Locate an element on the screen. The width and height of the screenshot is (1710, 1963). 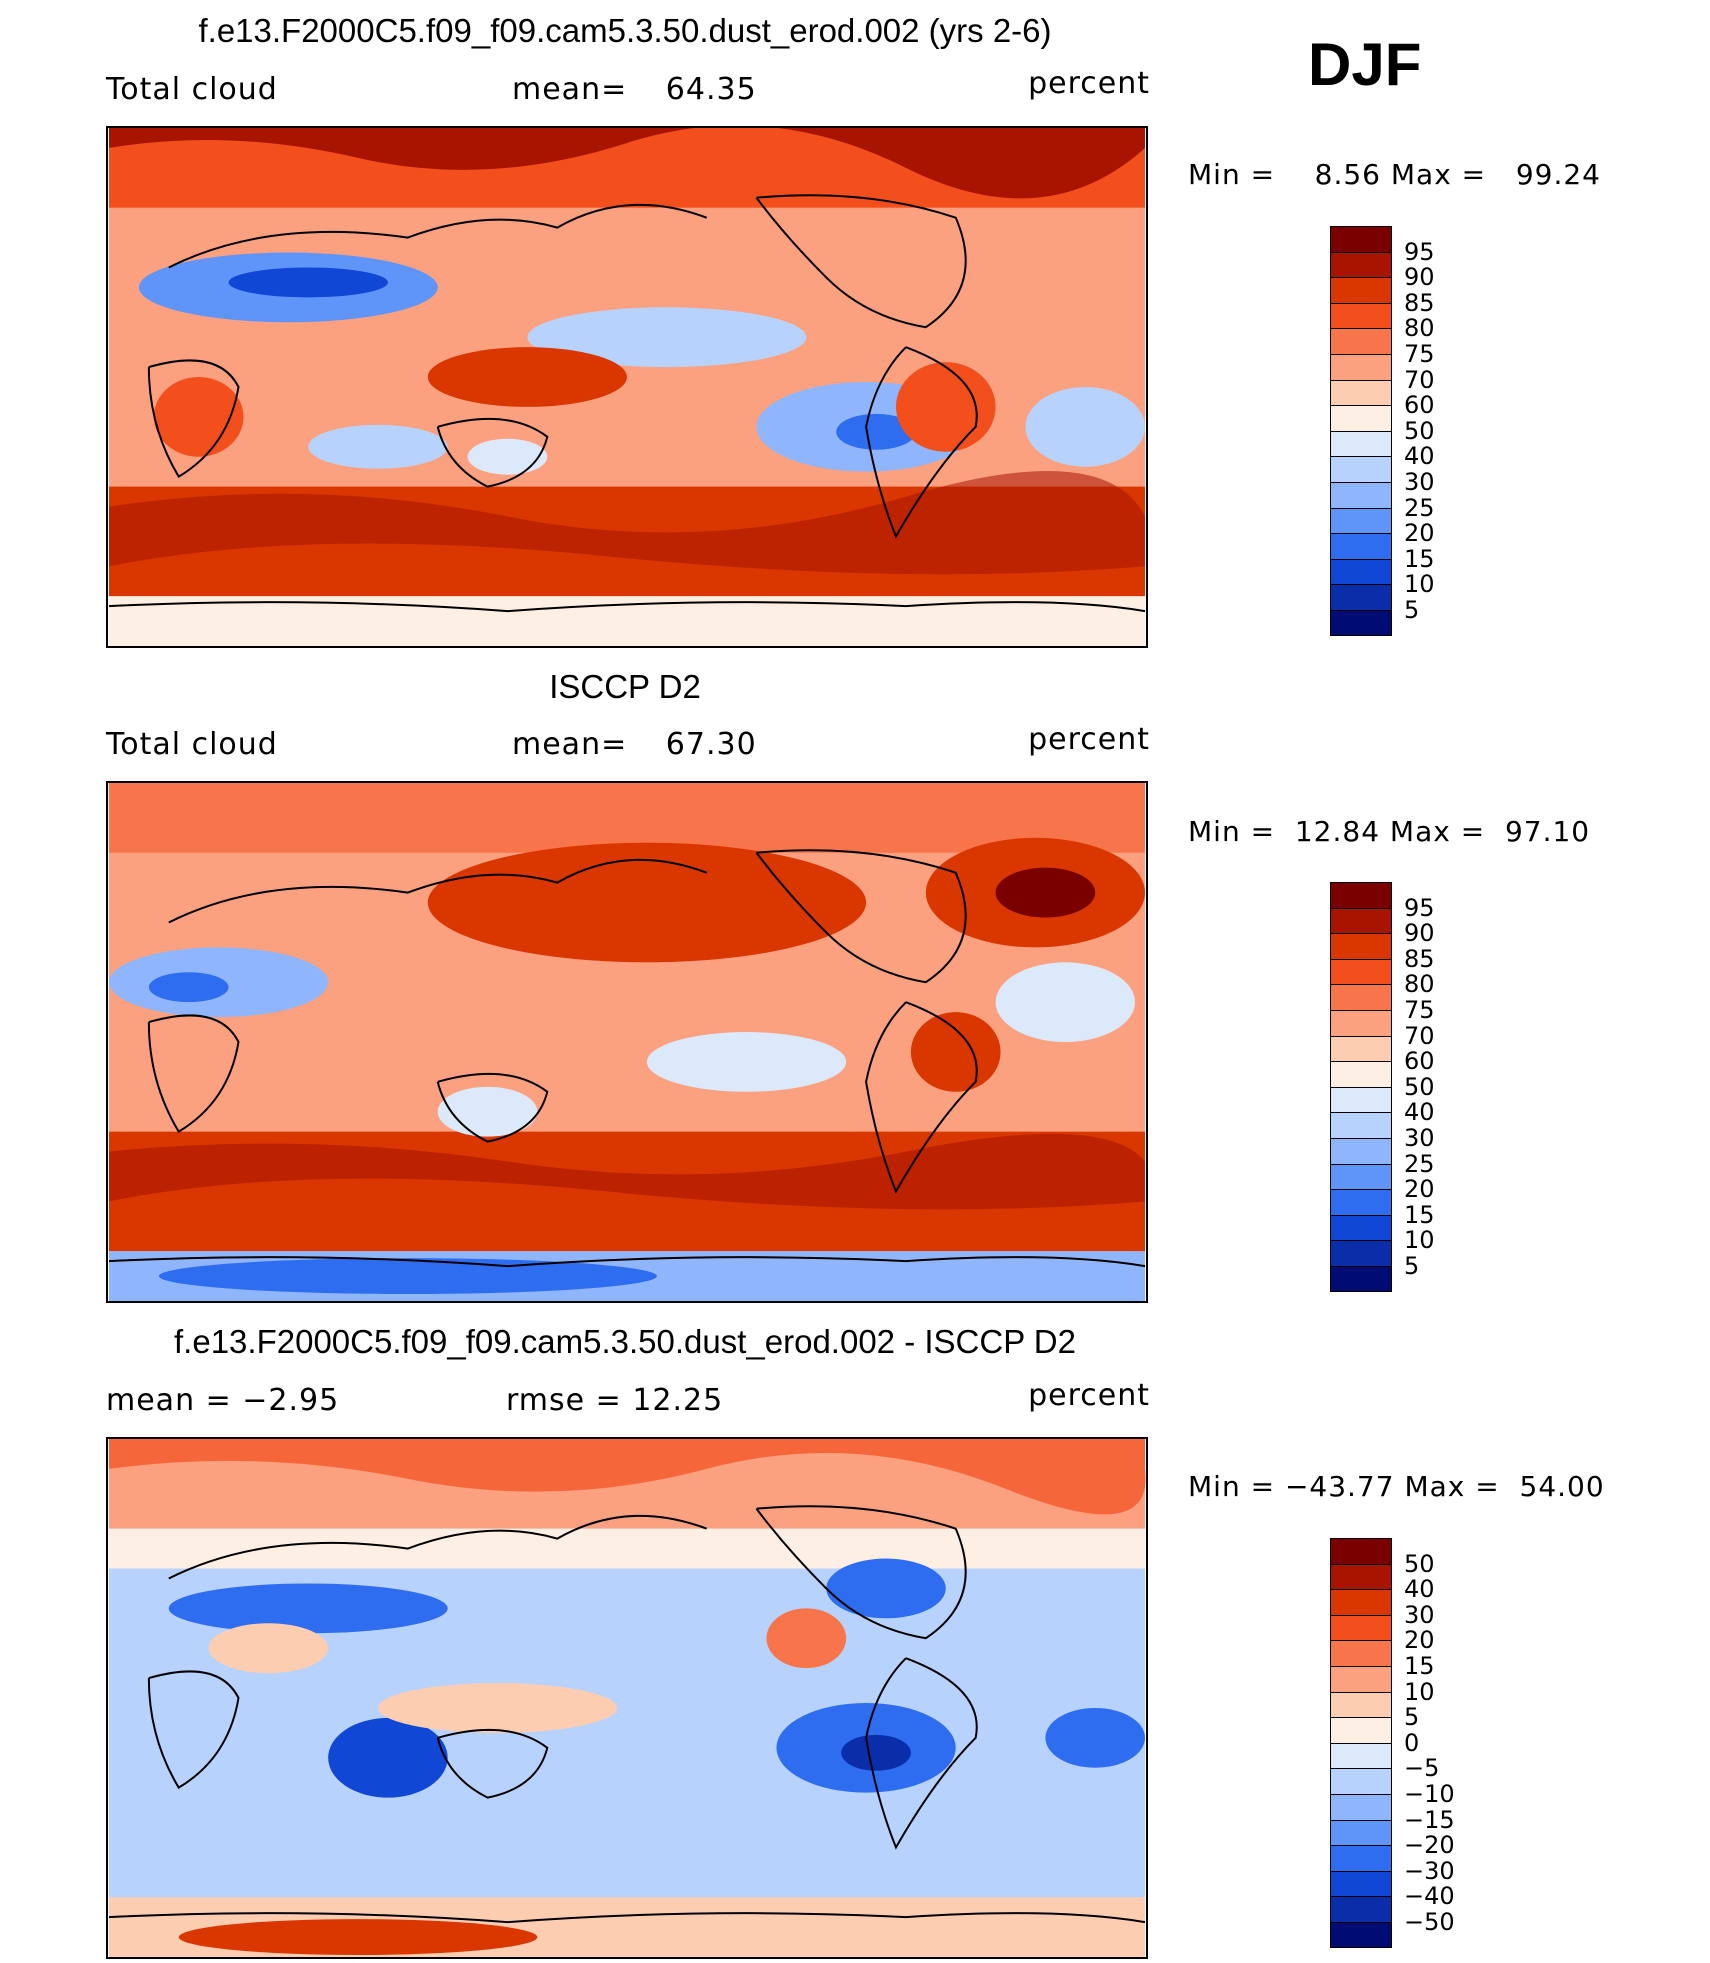
panel3-blob-indian is located at coordinates (388, 1757).